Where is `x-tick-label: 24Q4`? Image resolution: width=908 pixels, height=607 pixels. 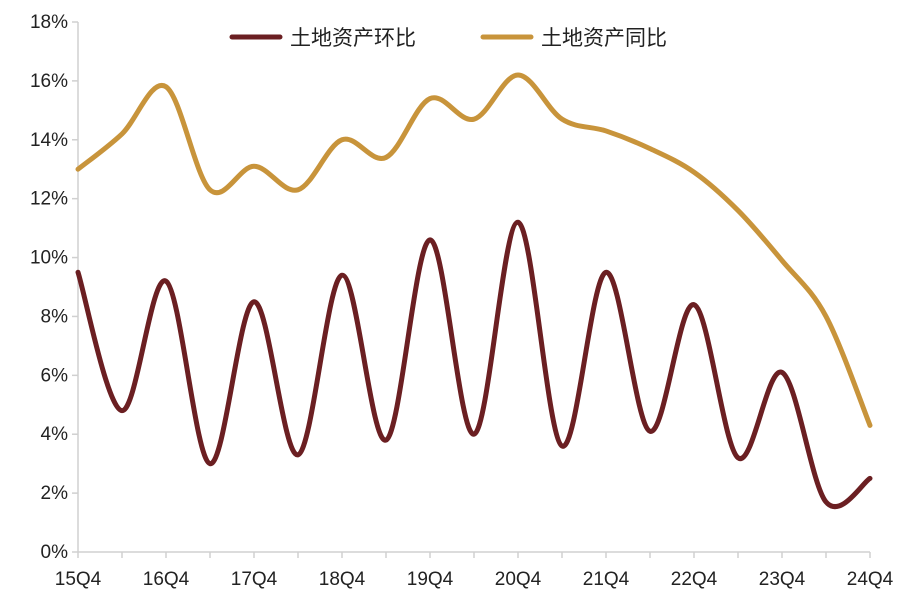
x-tick-label: 24Q4 is located at coordinates (870, 579).